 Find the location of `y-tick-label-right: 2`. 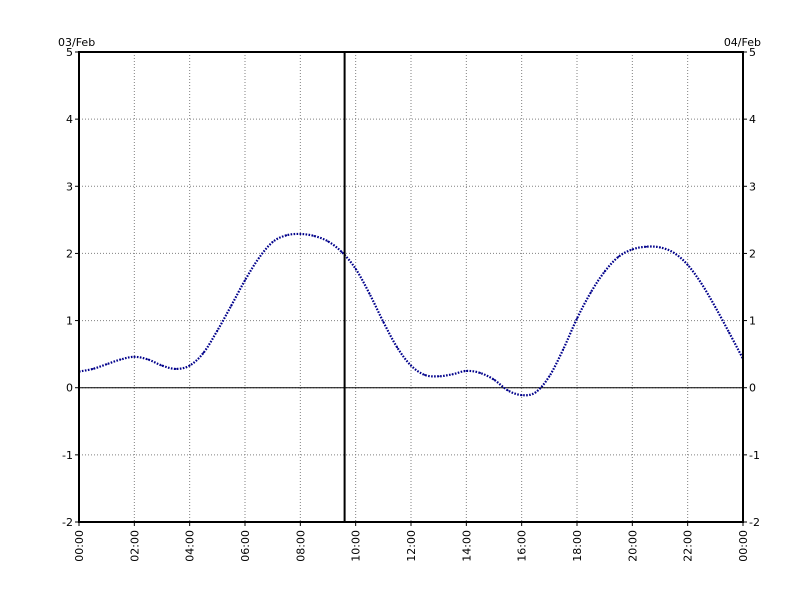

y-tick-label-right: 2 is located at coordinates (752, 253).